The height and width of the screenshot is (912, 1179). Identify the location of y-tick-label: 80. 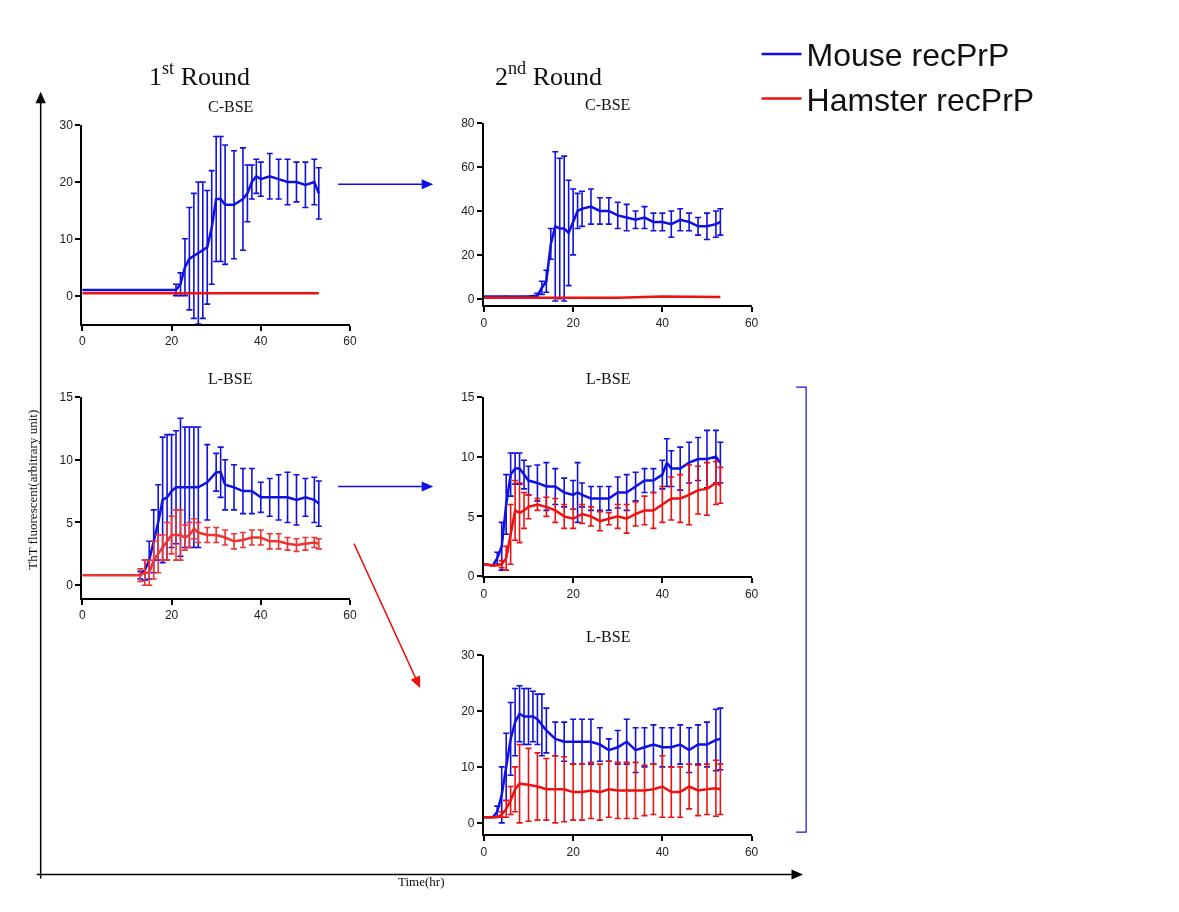
(468, 123).